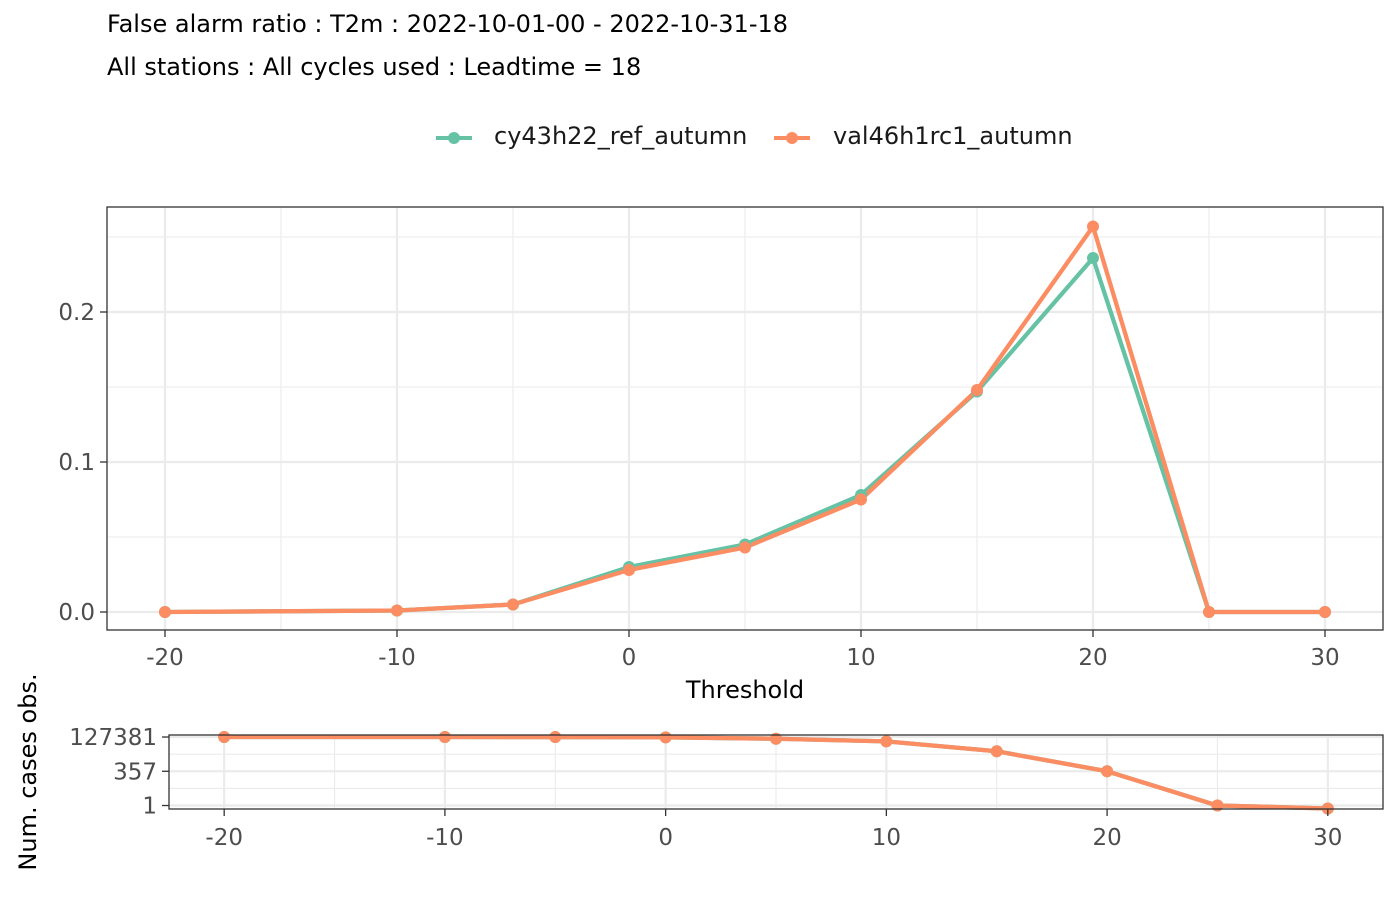 This screenshot has width=1400, height=900. I want to click on count-x-tick-label: 20, so click(1106, 838).